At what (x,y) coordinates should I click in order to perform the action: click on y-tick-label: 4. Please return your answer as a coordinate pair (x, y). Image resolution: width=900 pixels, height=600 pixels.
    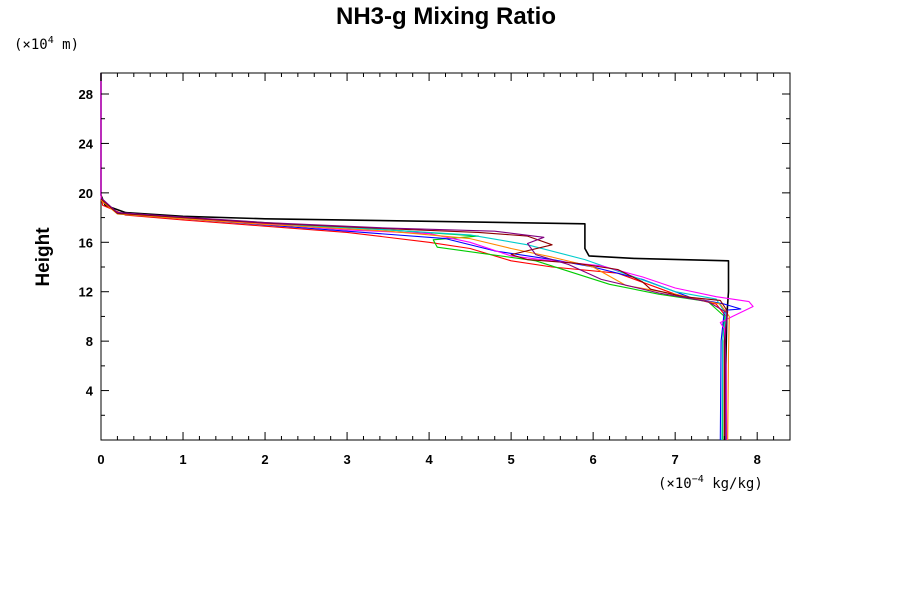
    Looking at the image, I should click on (90, 391).